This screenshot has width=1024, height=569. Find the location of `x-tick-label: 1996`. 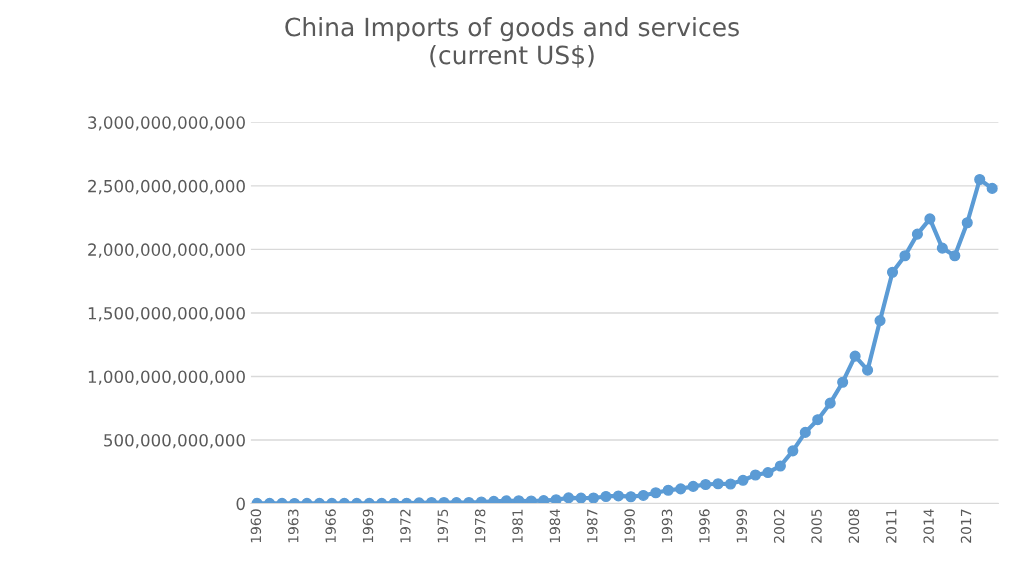

x-tick-label: 1996 is located at coordinates (704, 526).